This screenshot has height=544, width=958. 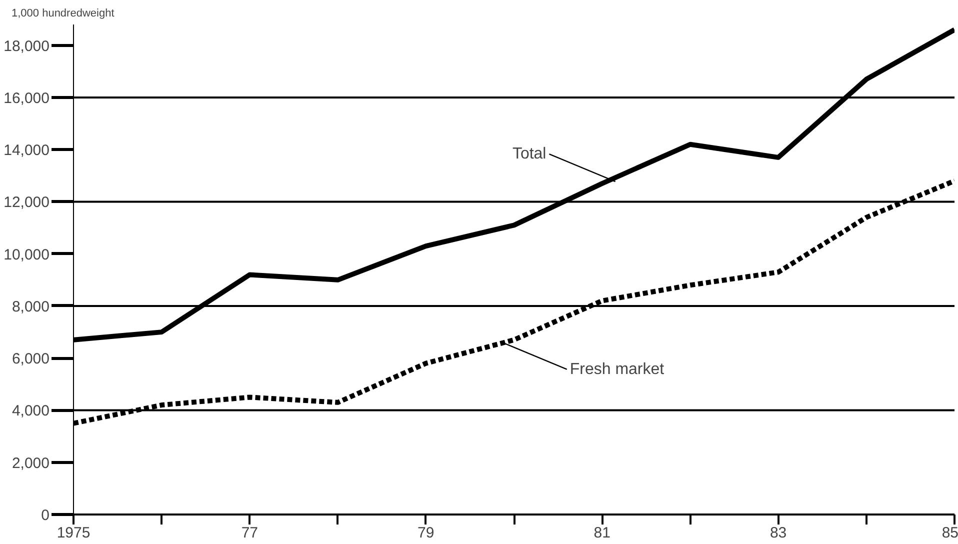 I want to click on y-tick-label: 0, so click(x=45, y=515).